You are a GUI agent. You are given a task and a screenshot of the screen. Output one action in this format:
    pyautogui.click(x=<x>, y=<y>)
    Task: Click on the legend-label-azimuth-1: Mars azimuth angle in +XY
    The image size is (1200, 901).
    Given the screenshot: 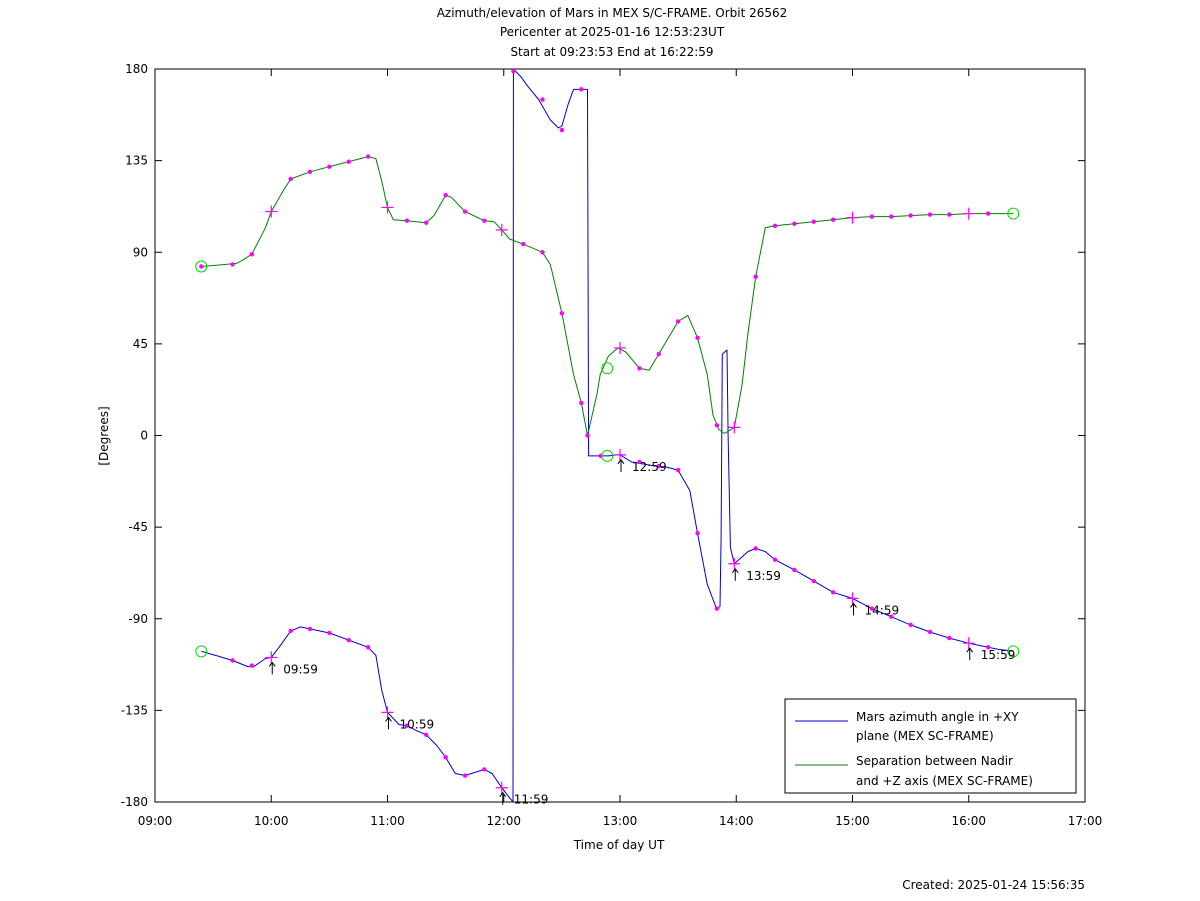 What is the action you would take?
    pyautogui.click(x=937, y=717)
    